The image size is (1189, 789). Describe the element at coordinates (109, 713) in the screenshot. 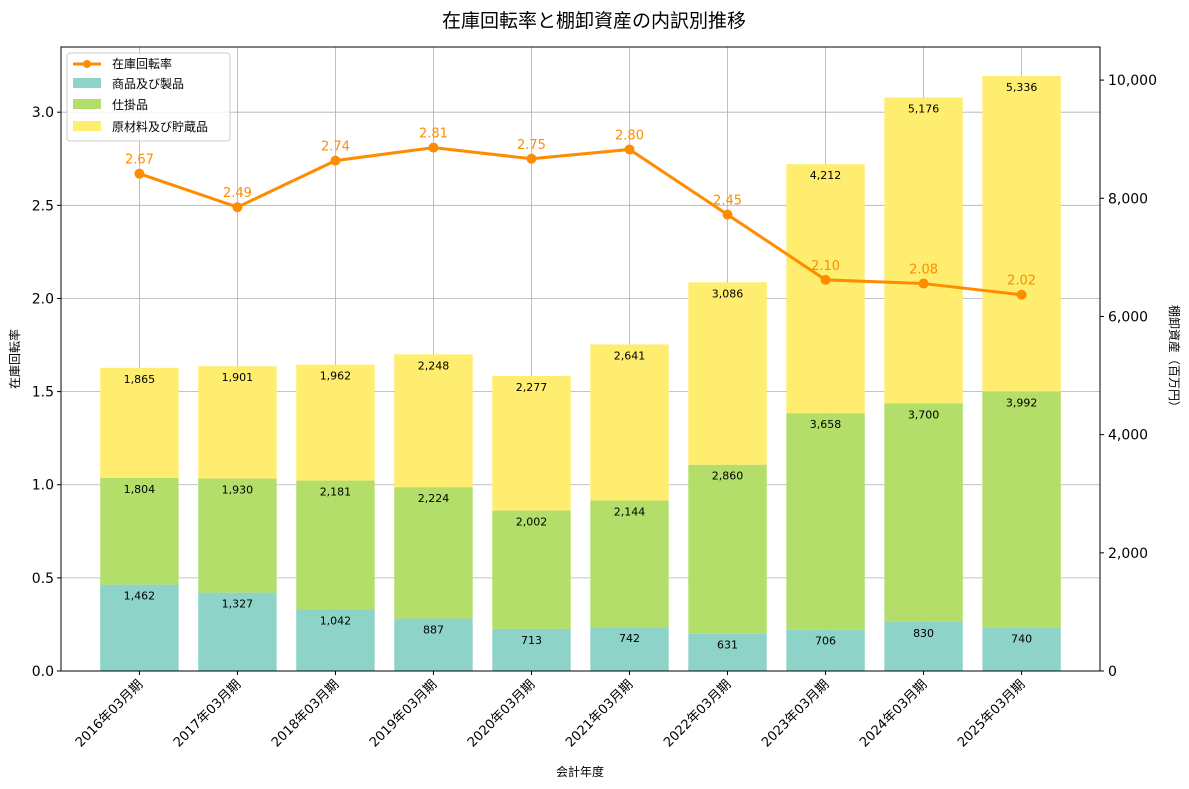

I see `x-tick-label: 2016年03月期` at that location.